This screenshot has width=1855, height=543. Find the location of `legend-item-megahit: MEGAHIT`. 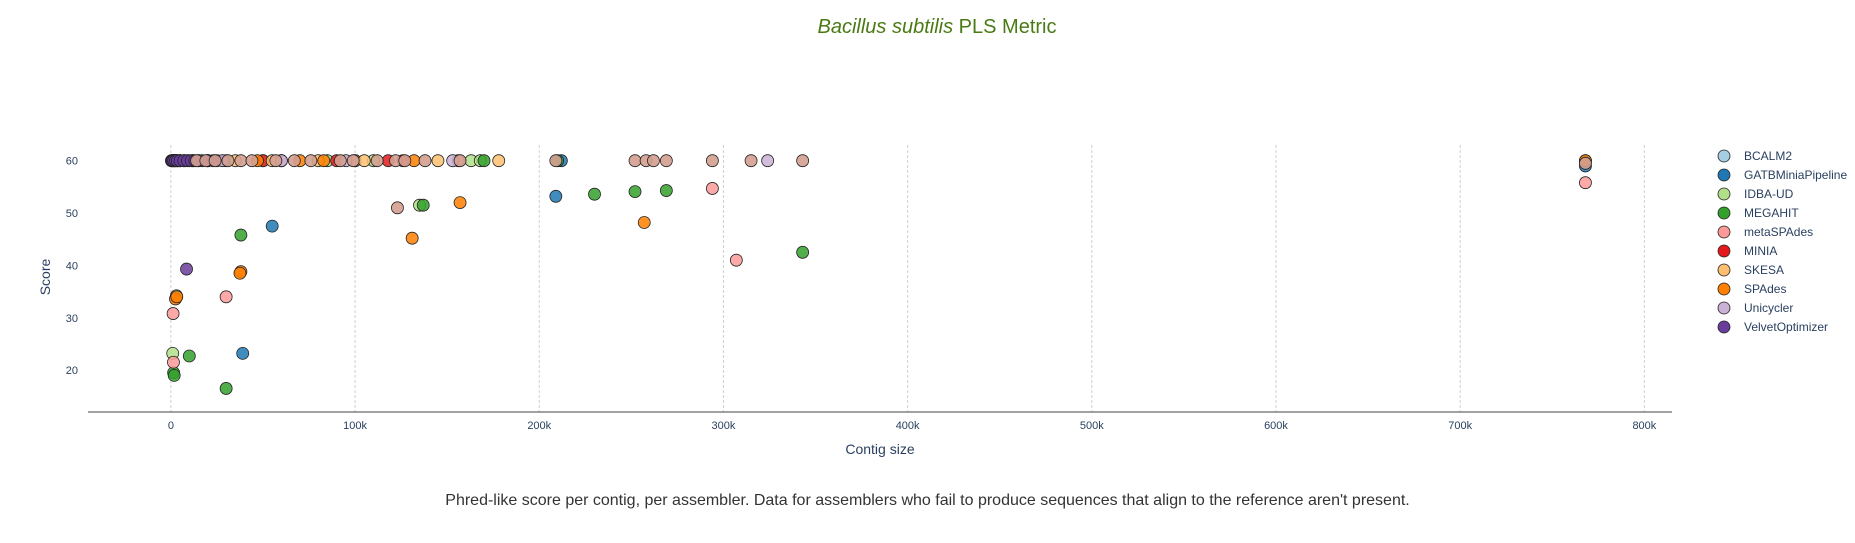

legend-item-megahit: MEGAHIT is located at coordinates (1758, 213).